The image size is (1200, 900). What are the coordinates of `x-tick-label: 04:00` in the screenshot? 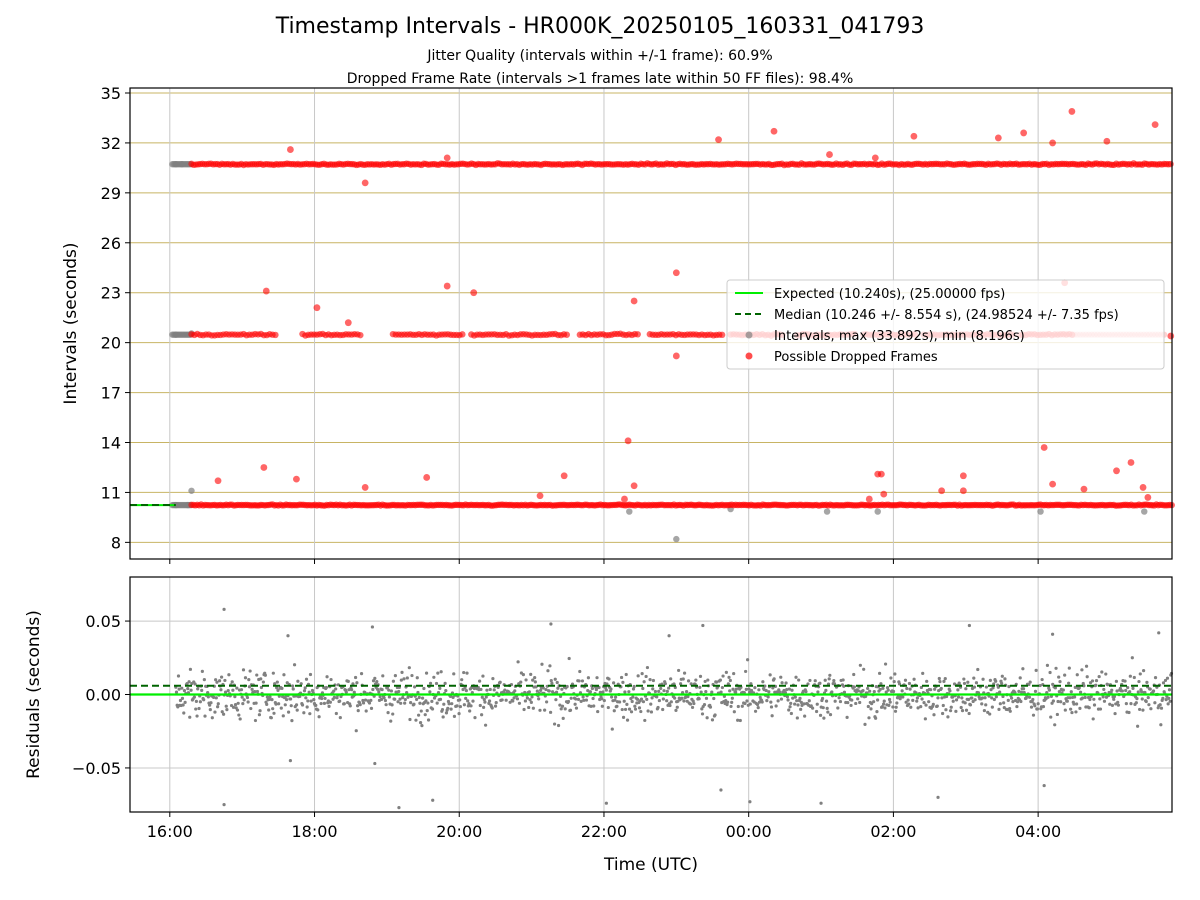 It's located at (1038, 831).